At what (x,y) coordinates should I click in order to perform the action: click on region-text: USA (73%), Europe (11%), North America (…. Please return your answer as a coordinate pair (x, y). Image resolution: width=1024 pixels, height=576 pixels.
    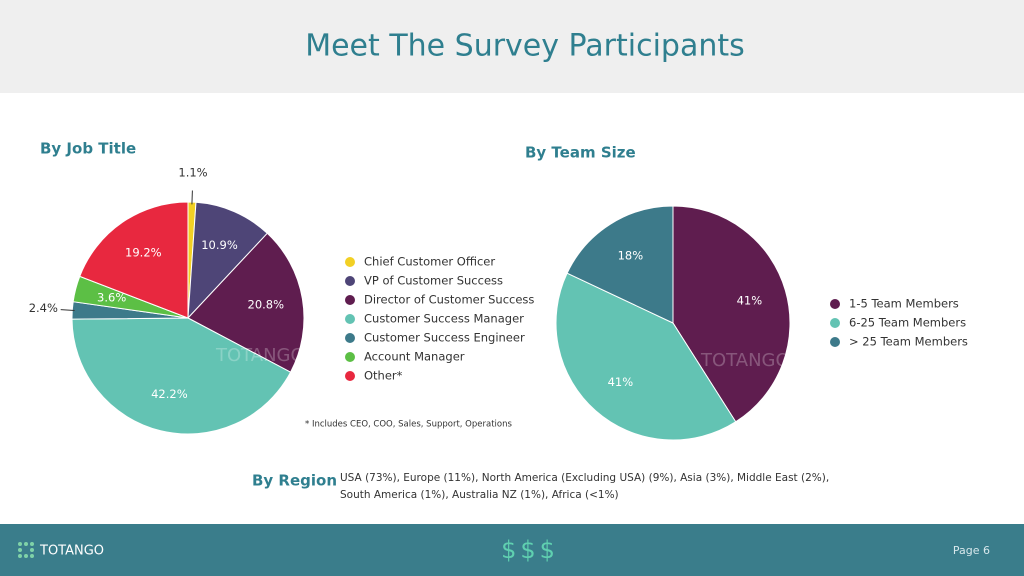
    Looking at the image, I should click on (584, 478).